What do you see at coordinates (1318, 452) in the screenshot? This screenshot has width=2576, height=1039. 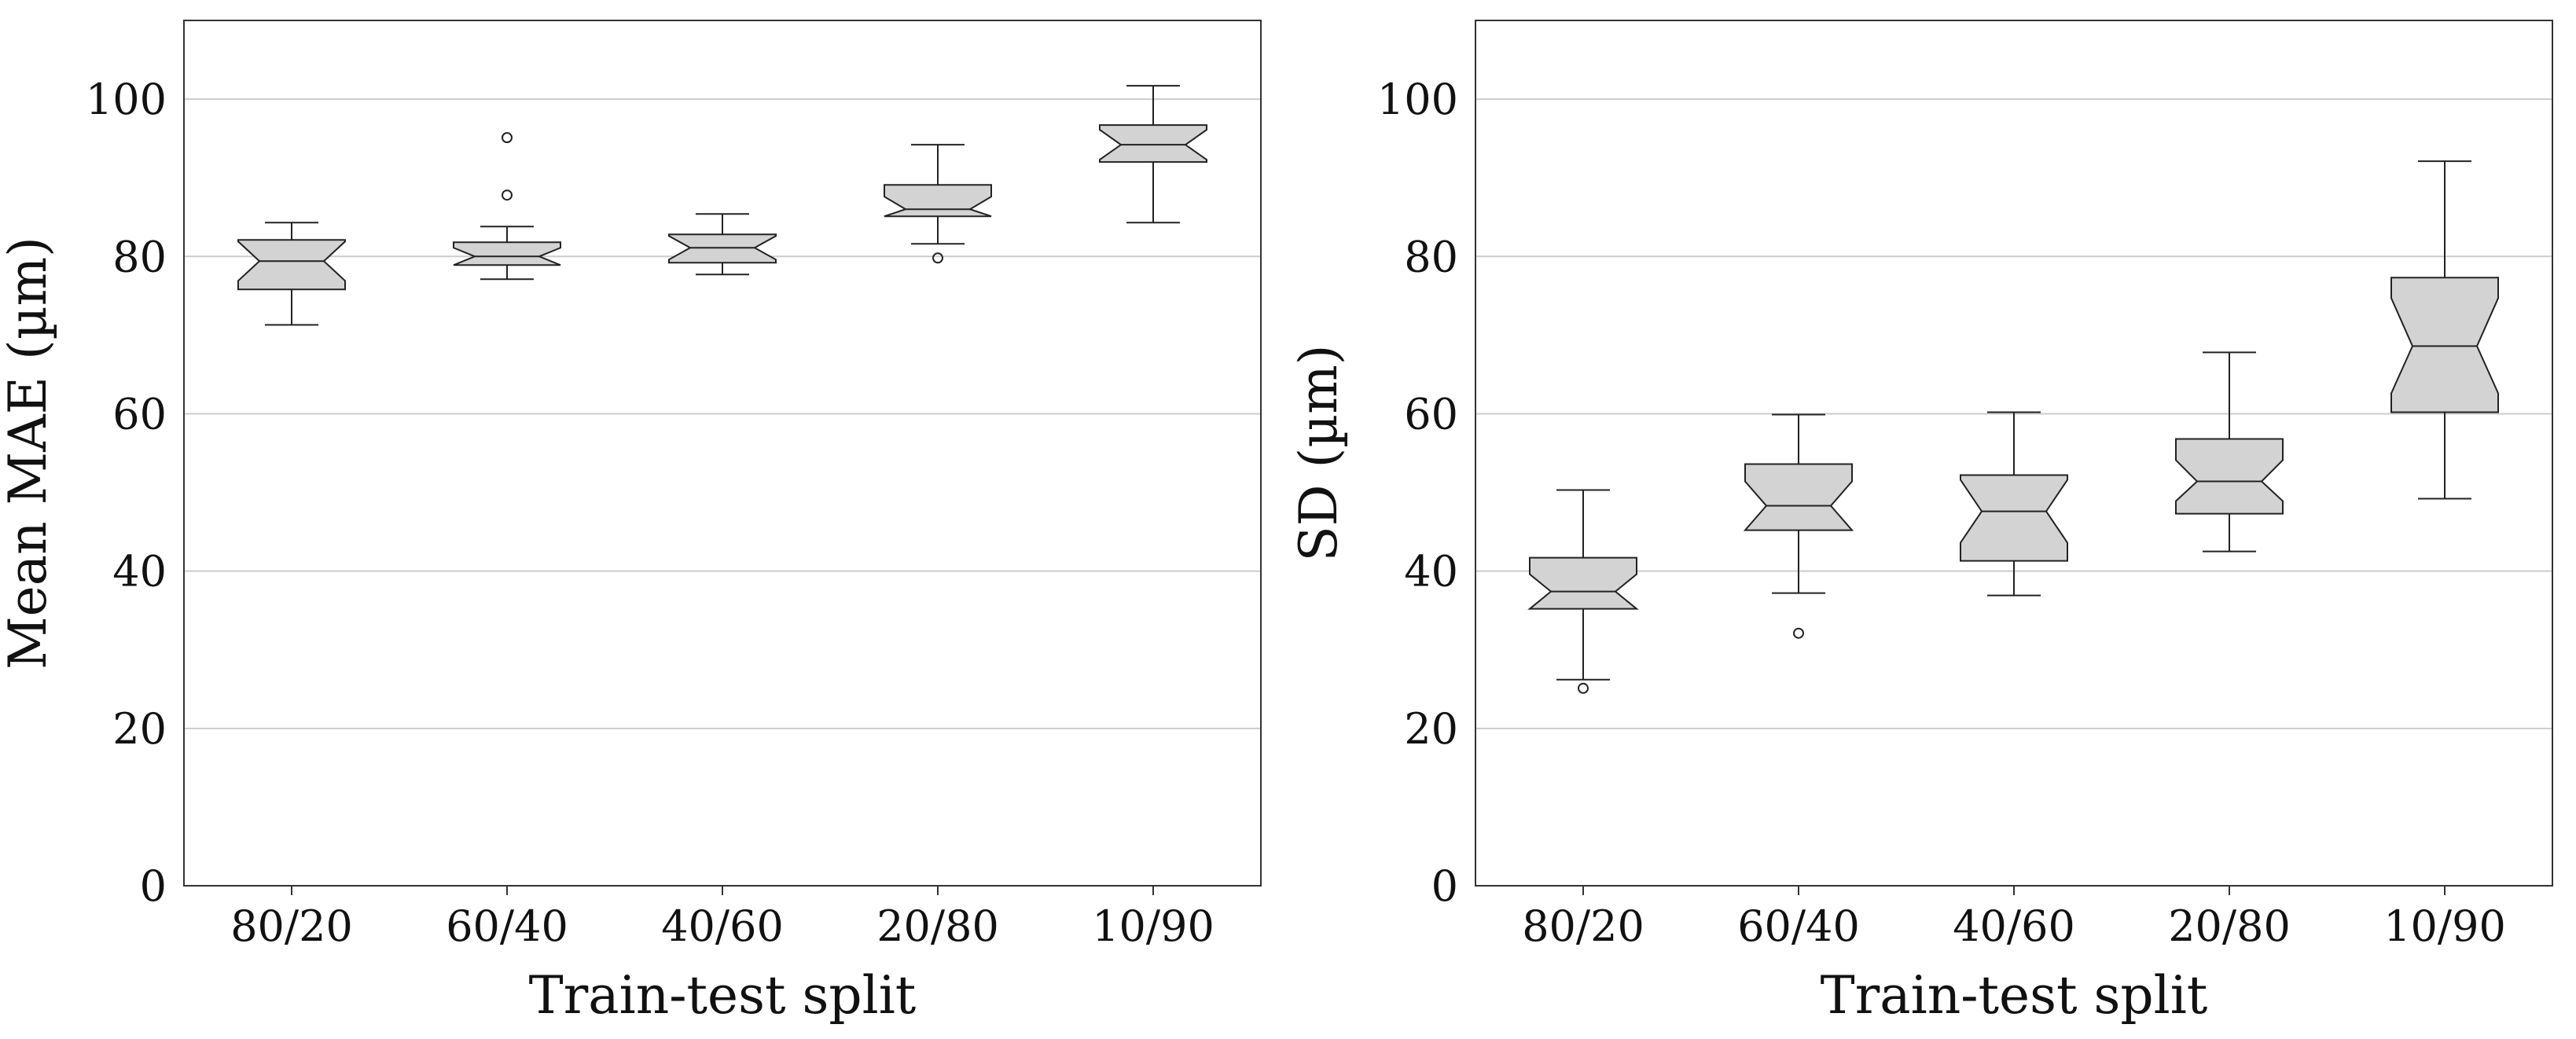 I see `y-axis-label: SD (µm)` at bounding box center [1318, 452].